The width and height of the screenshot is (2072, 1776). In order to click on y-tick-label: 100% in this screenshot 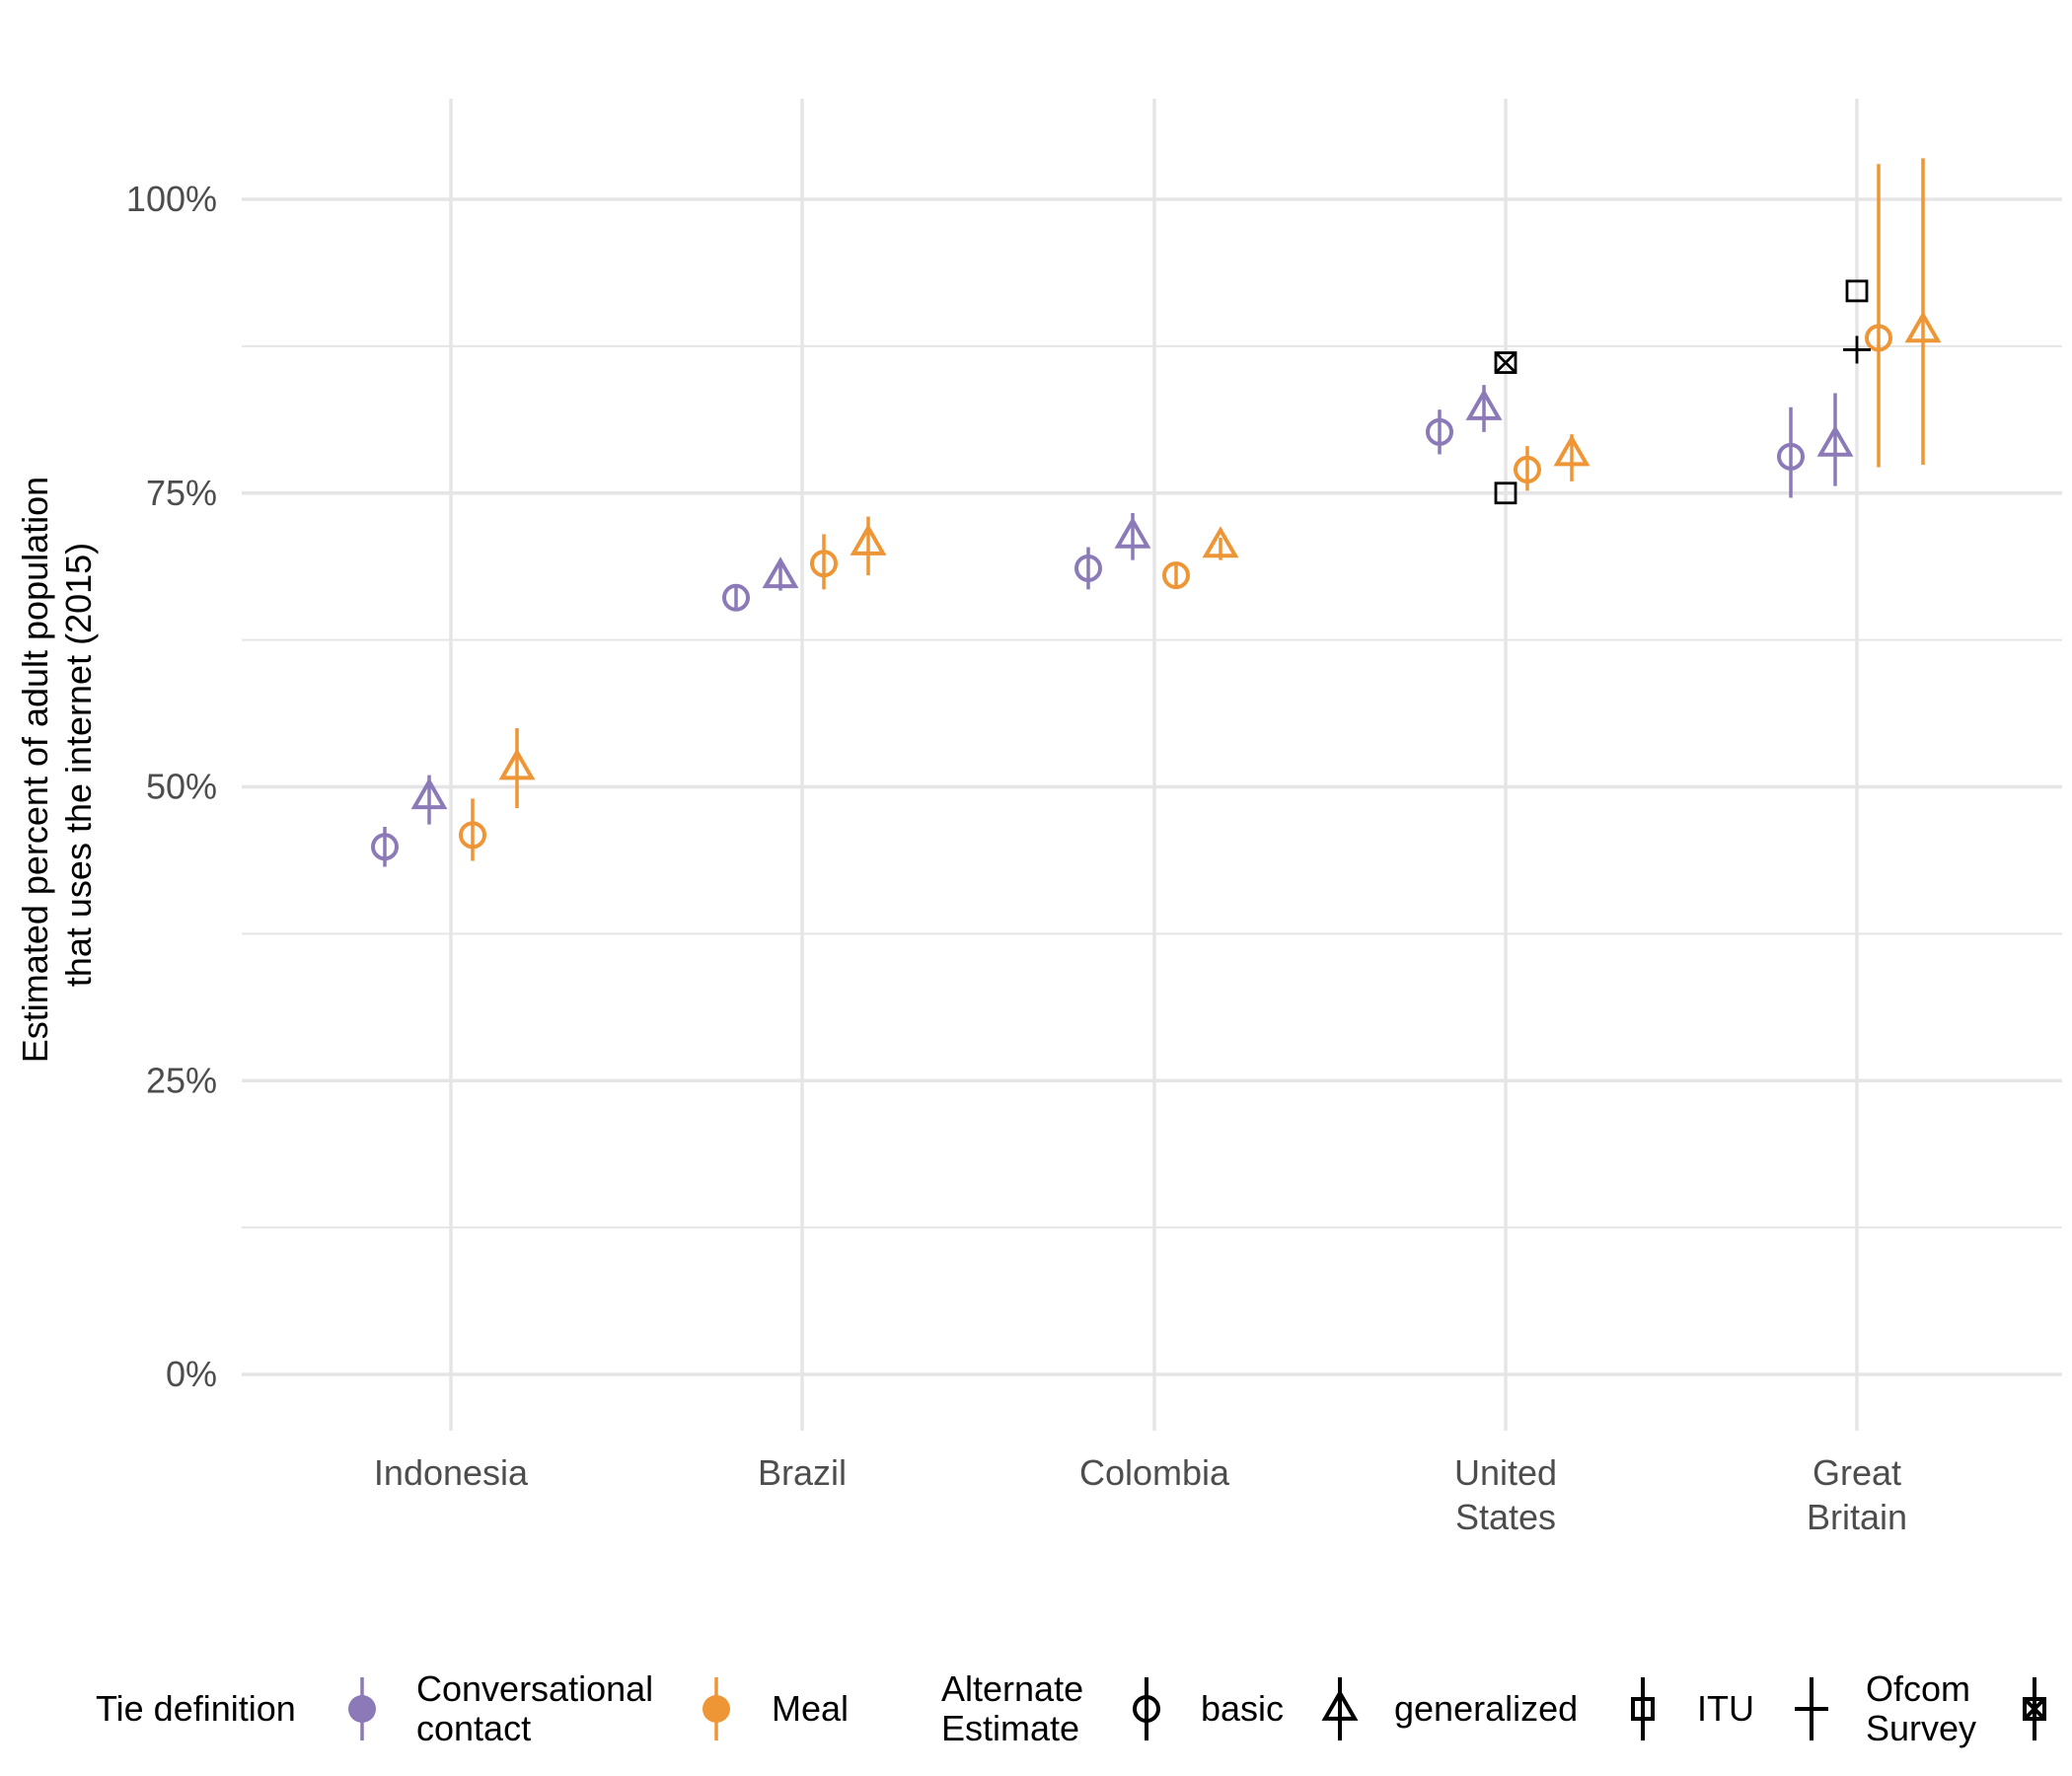, I will do `click(172, 199)`.